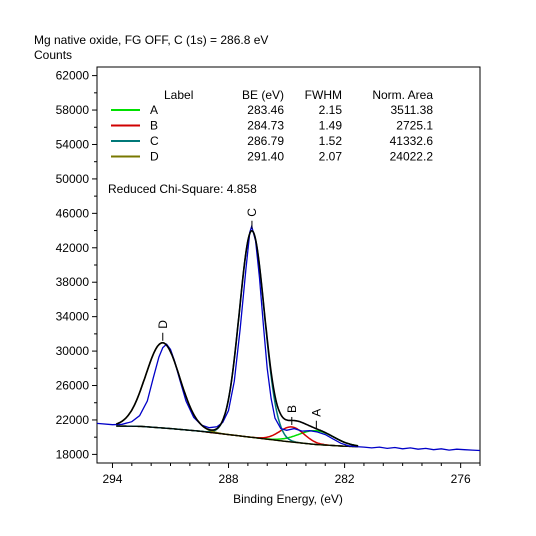 This screenshot has height=536, width=536. Describe the element at coordinates (163, 324) in the screenshot. I see `peak-label-d: D` at that location.